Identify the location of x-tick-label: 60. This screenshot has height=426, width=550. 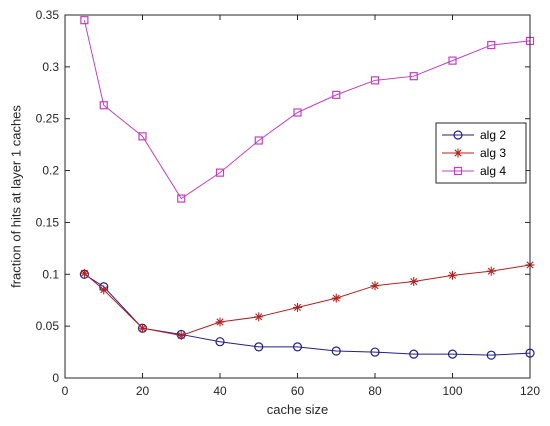
(298, 391).